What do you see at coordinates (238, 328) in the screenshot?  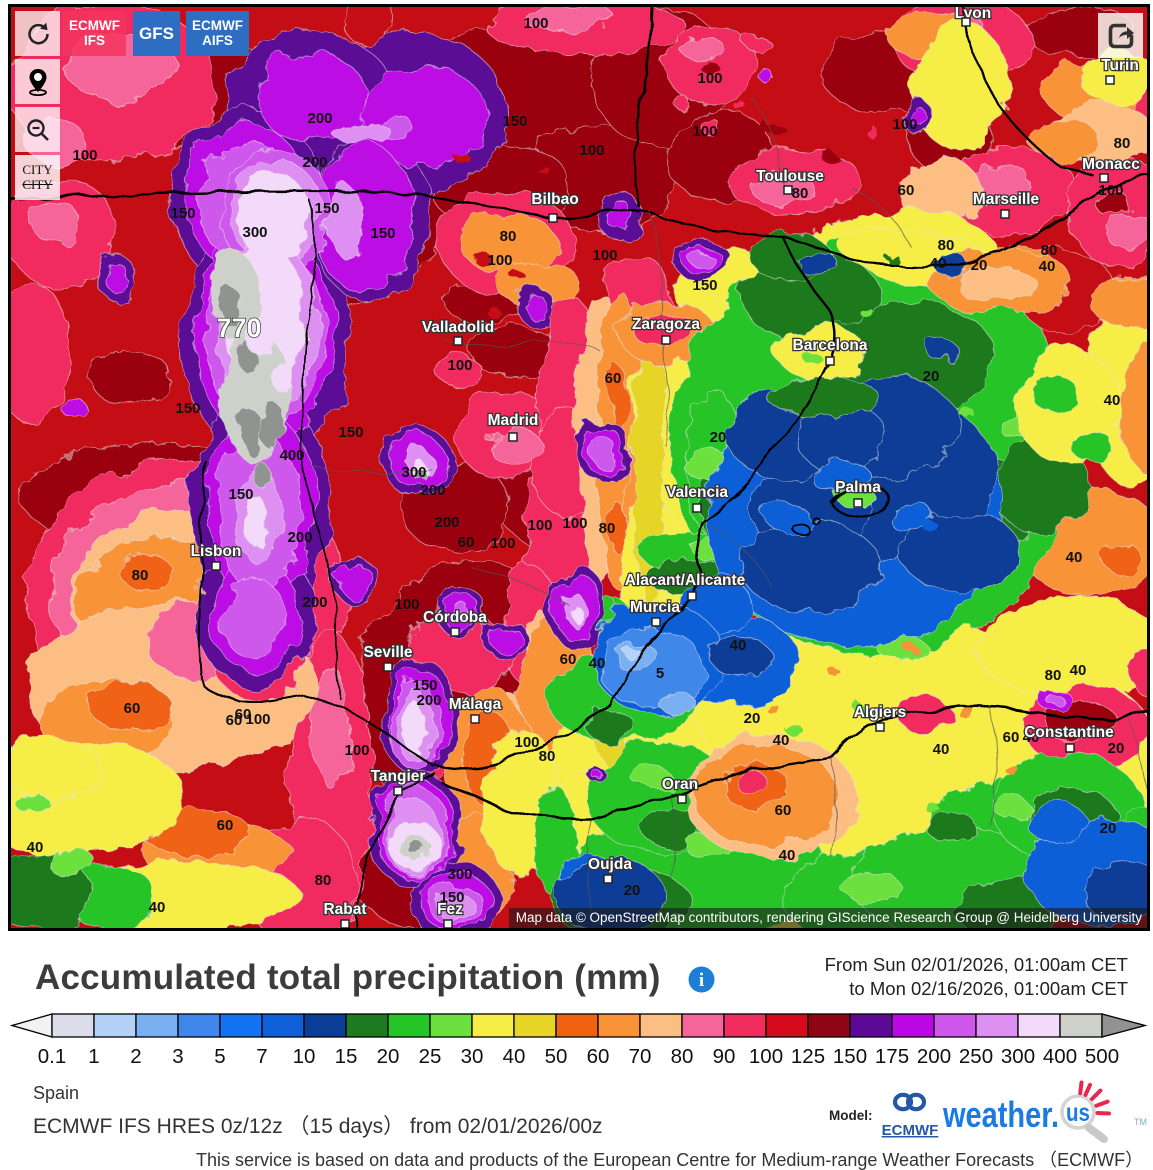 I see `svg-text: 770` at bounding box center [238, 328].